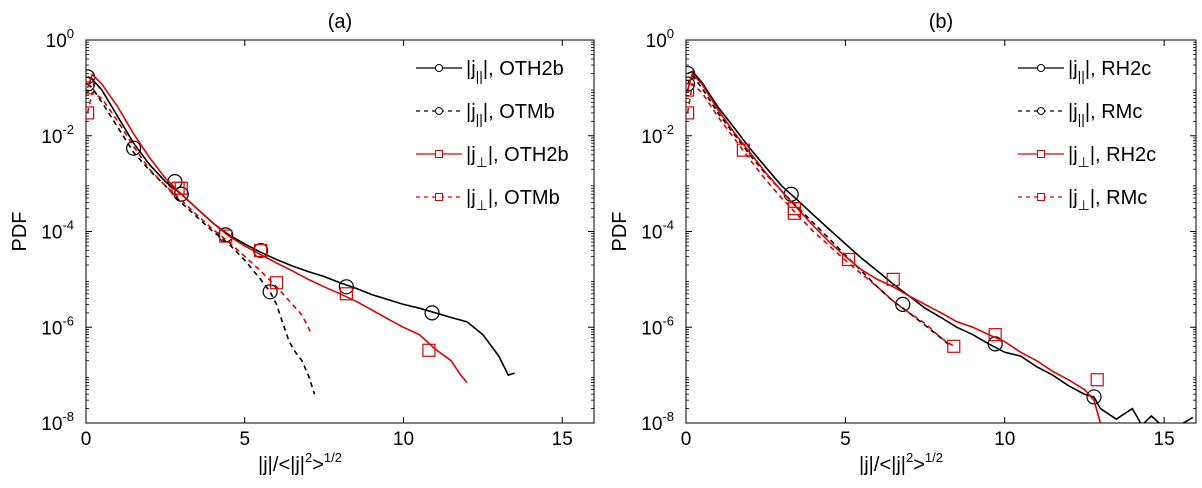 Image resolution: width=1202 pixels, height=488 pixels. Describe the element at coordinates (513, 200) in the screenshot. I see `legend-entry-label: |j⊥|, OTMb` at that location.